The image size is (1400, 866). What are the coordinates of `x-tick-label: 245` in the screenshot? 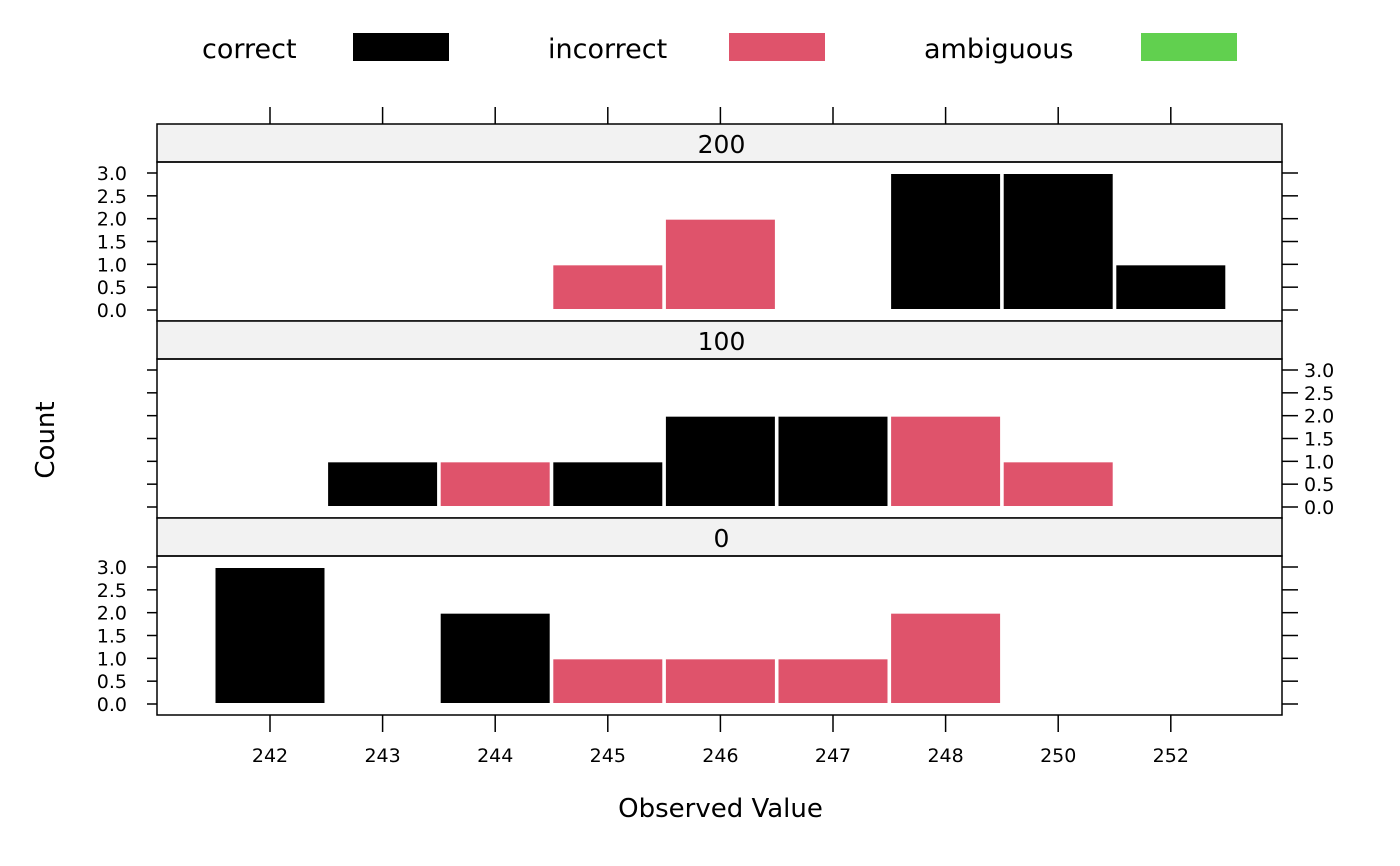 It's located at (608, 756).